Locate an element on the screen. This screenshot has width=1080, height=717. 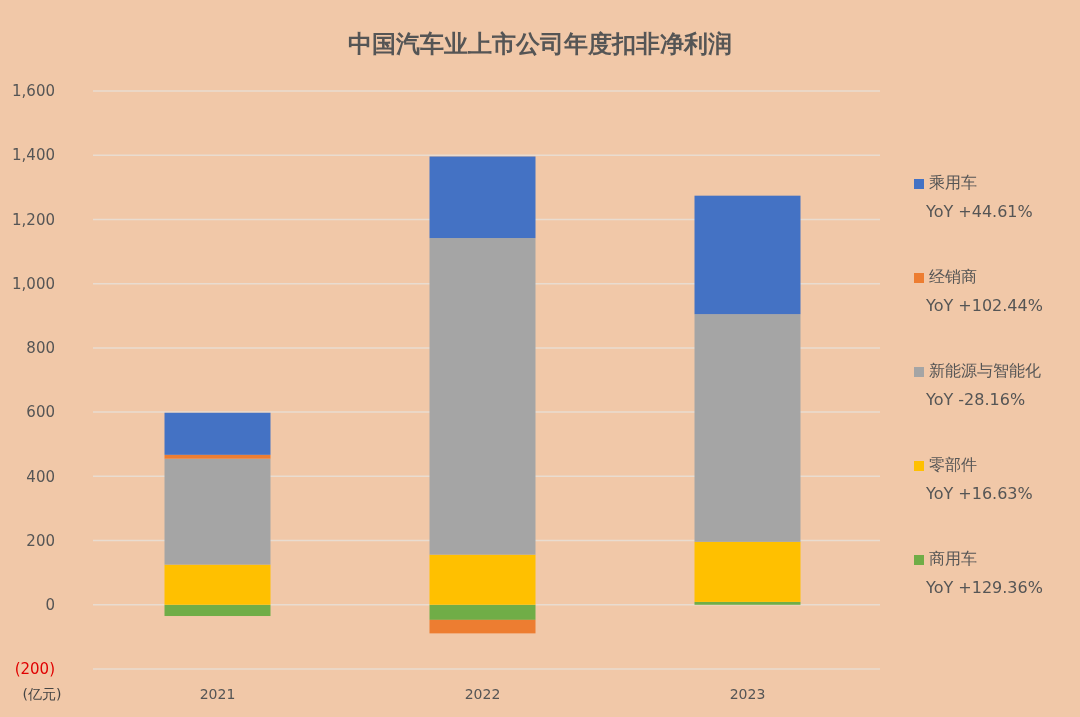
y-tick-label: 1,600 is located at coordinates (33, 91).